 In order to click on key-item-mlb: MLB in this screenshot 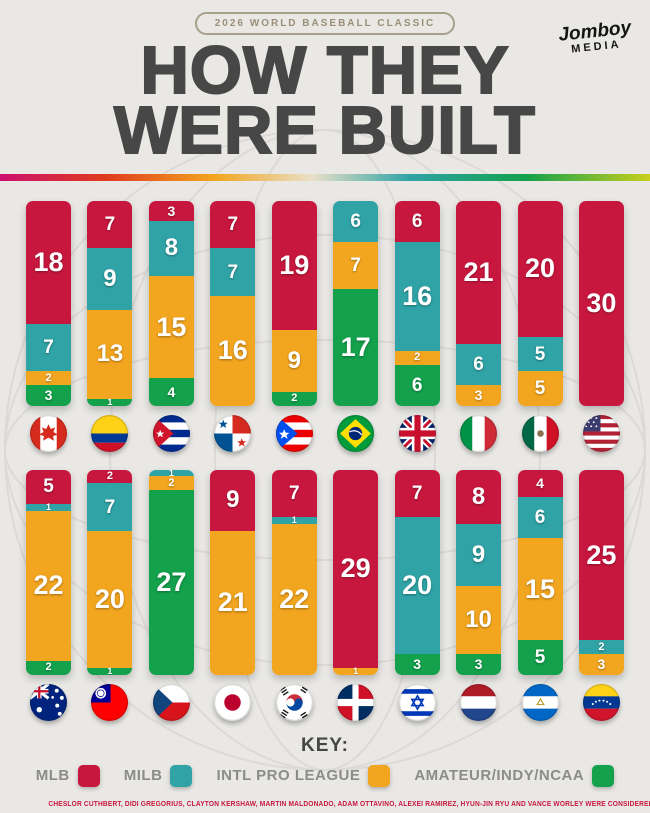, I will do `click(68, 775)`.